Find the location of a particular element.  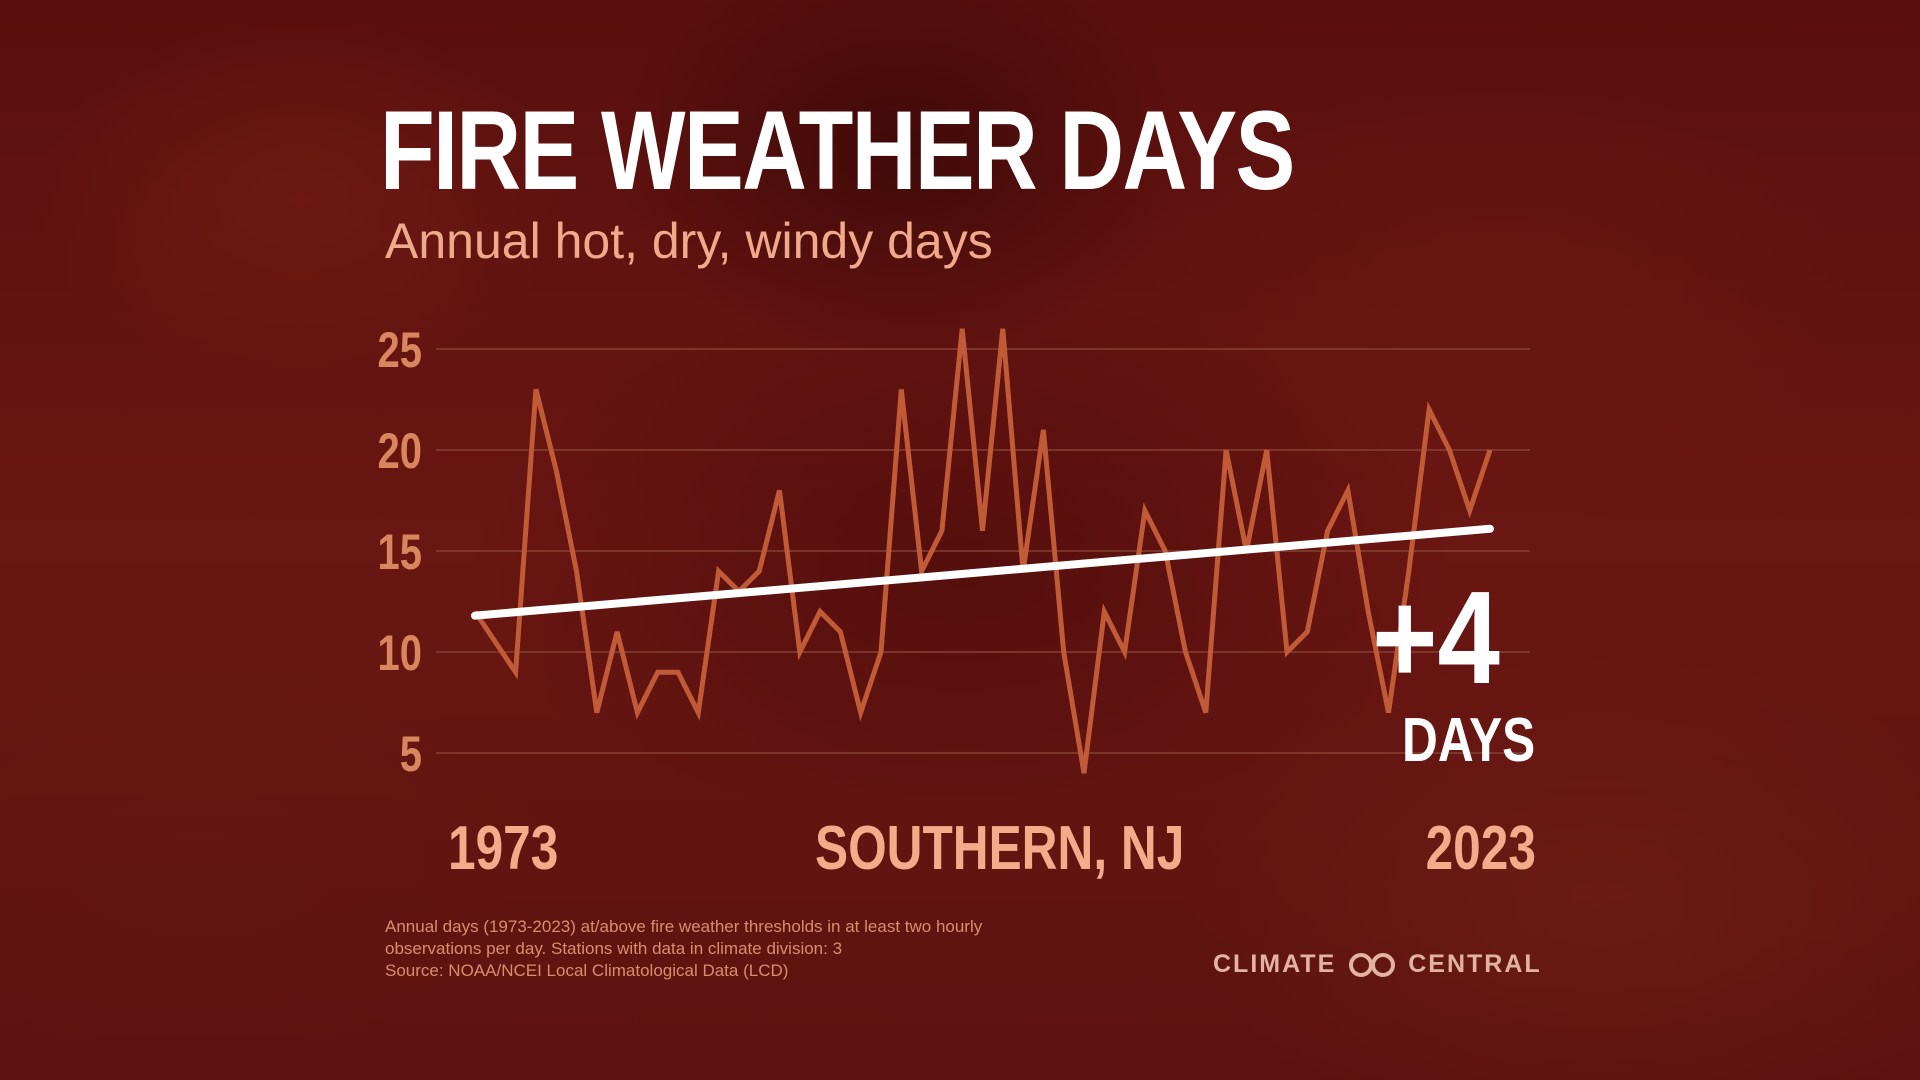

climate-central-logo: CLIMATE CENTRAL is located at coordinates (1377, 964).